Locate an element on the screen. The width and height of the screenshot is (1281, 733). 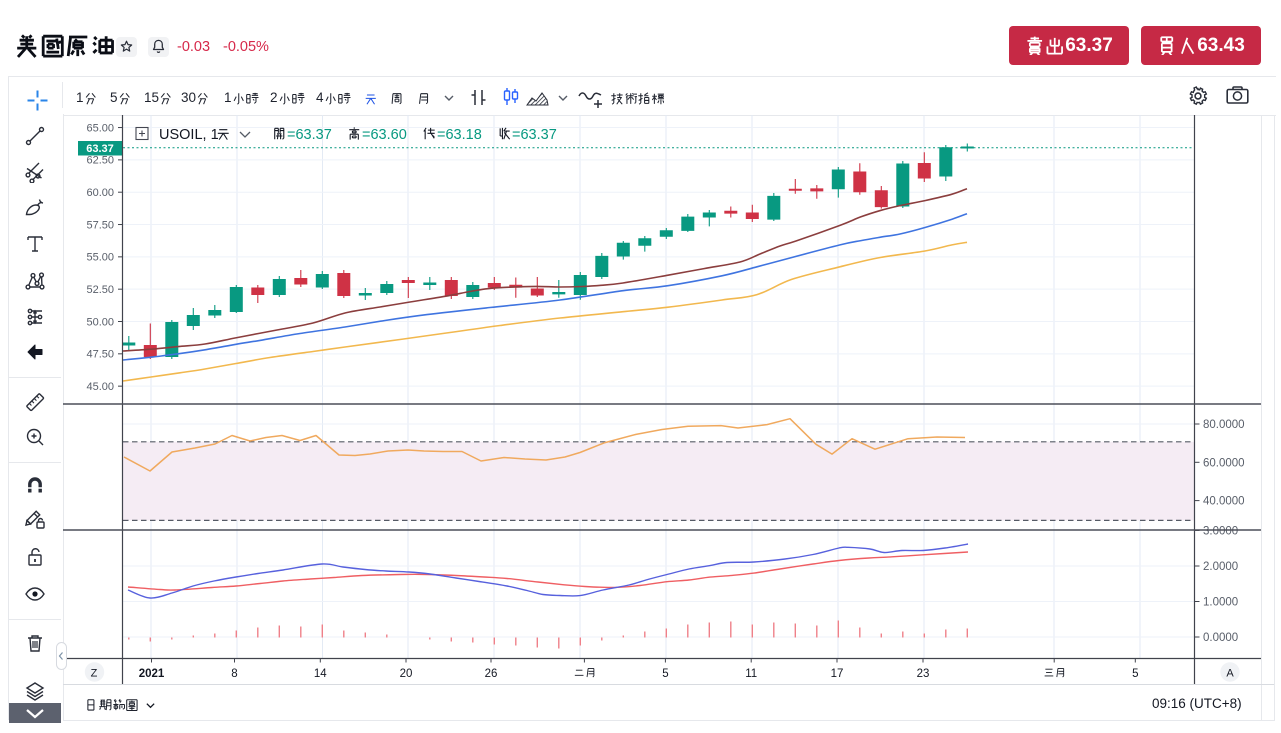
svg-text: 8 is located at coordinates (234, 674).